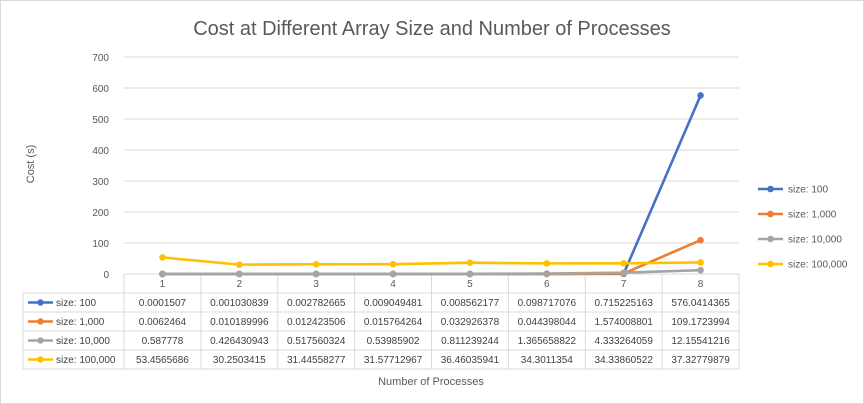 This screenshot has width=864, height=404. I want to click on x-tick-label: 5, so click(470, 284).